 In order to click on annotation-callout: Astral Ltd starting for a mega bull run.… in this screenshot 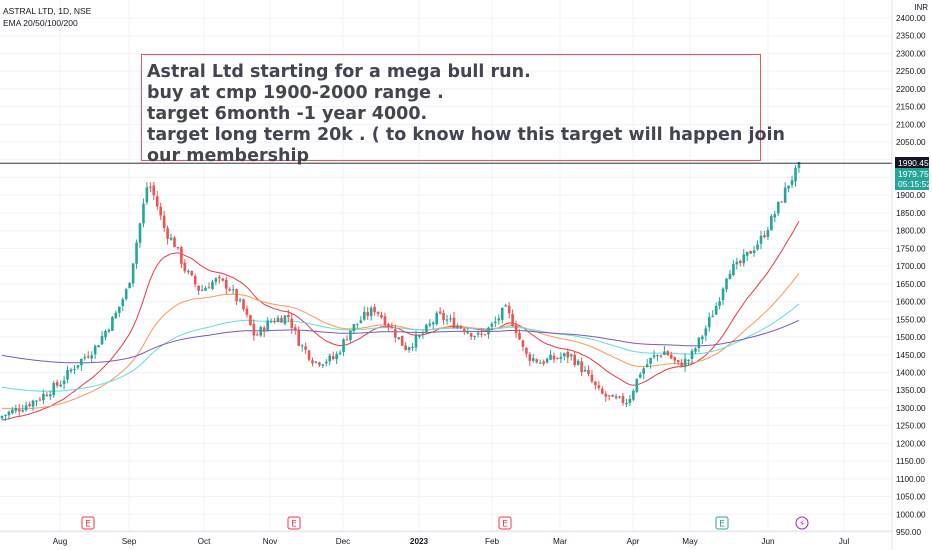, I will do `click(463, 110)`.